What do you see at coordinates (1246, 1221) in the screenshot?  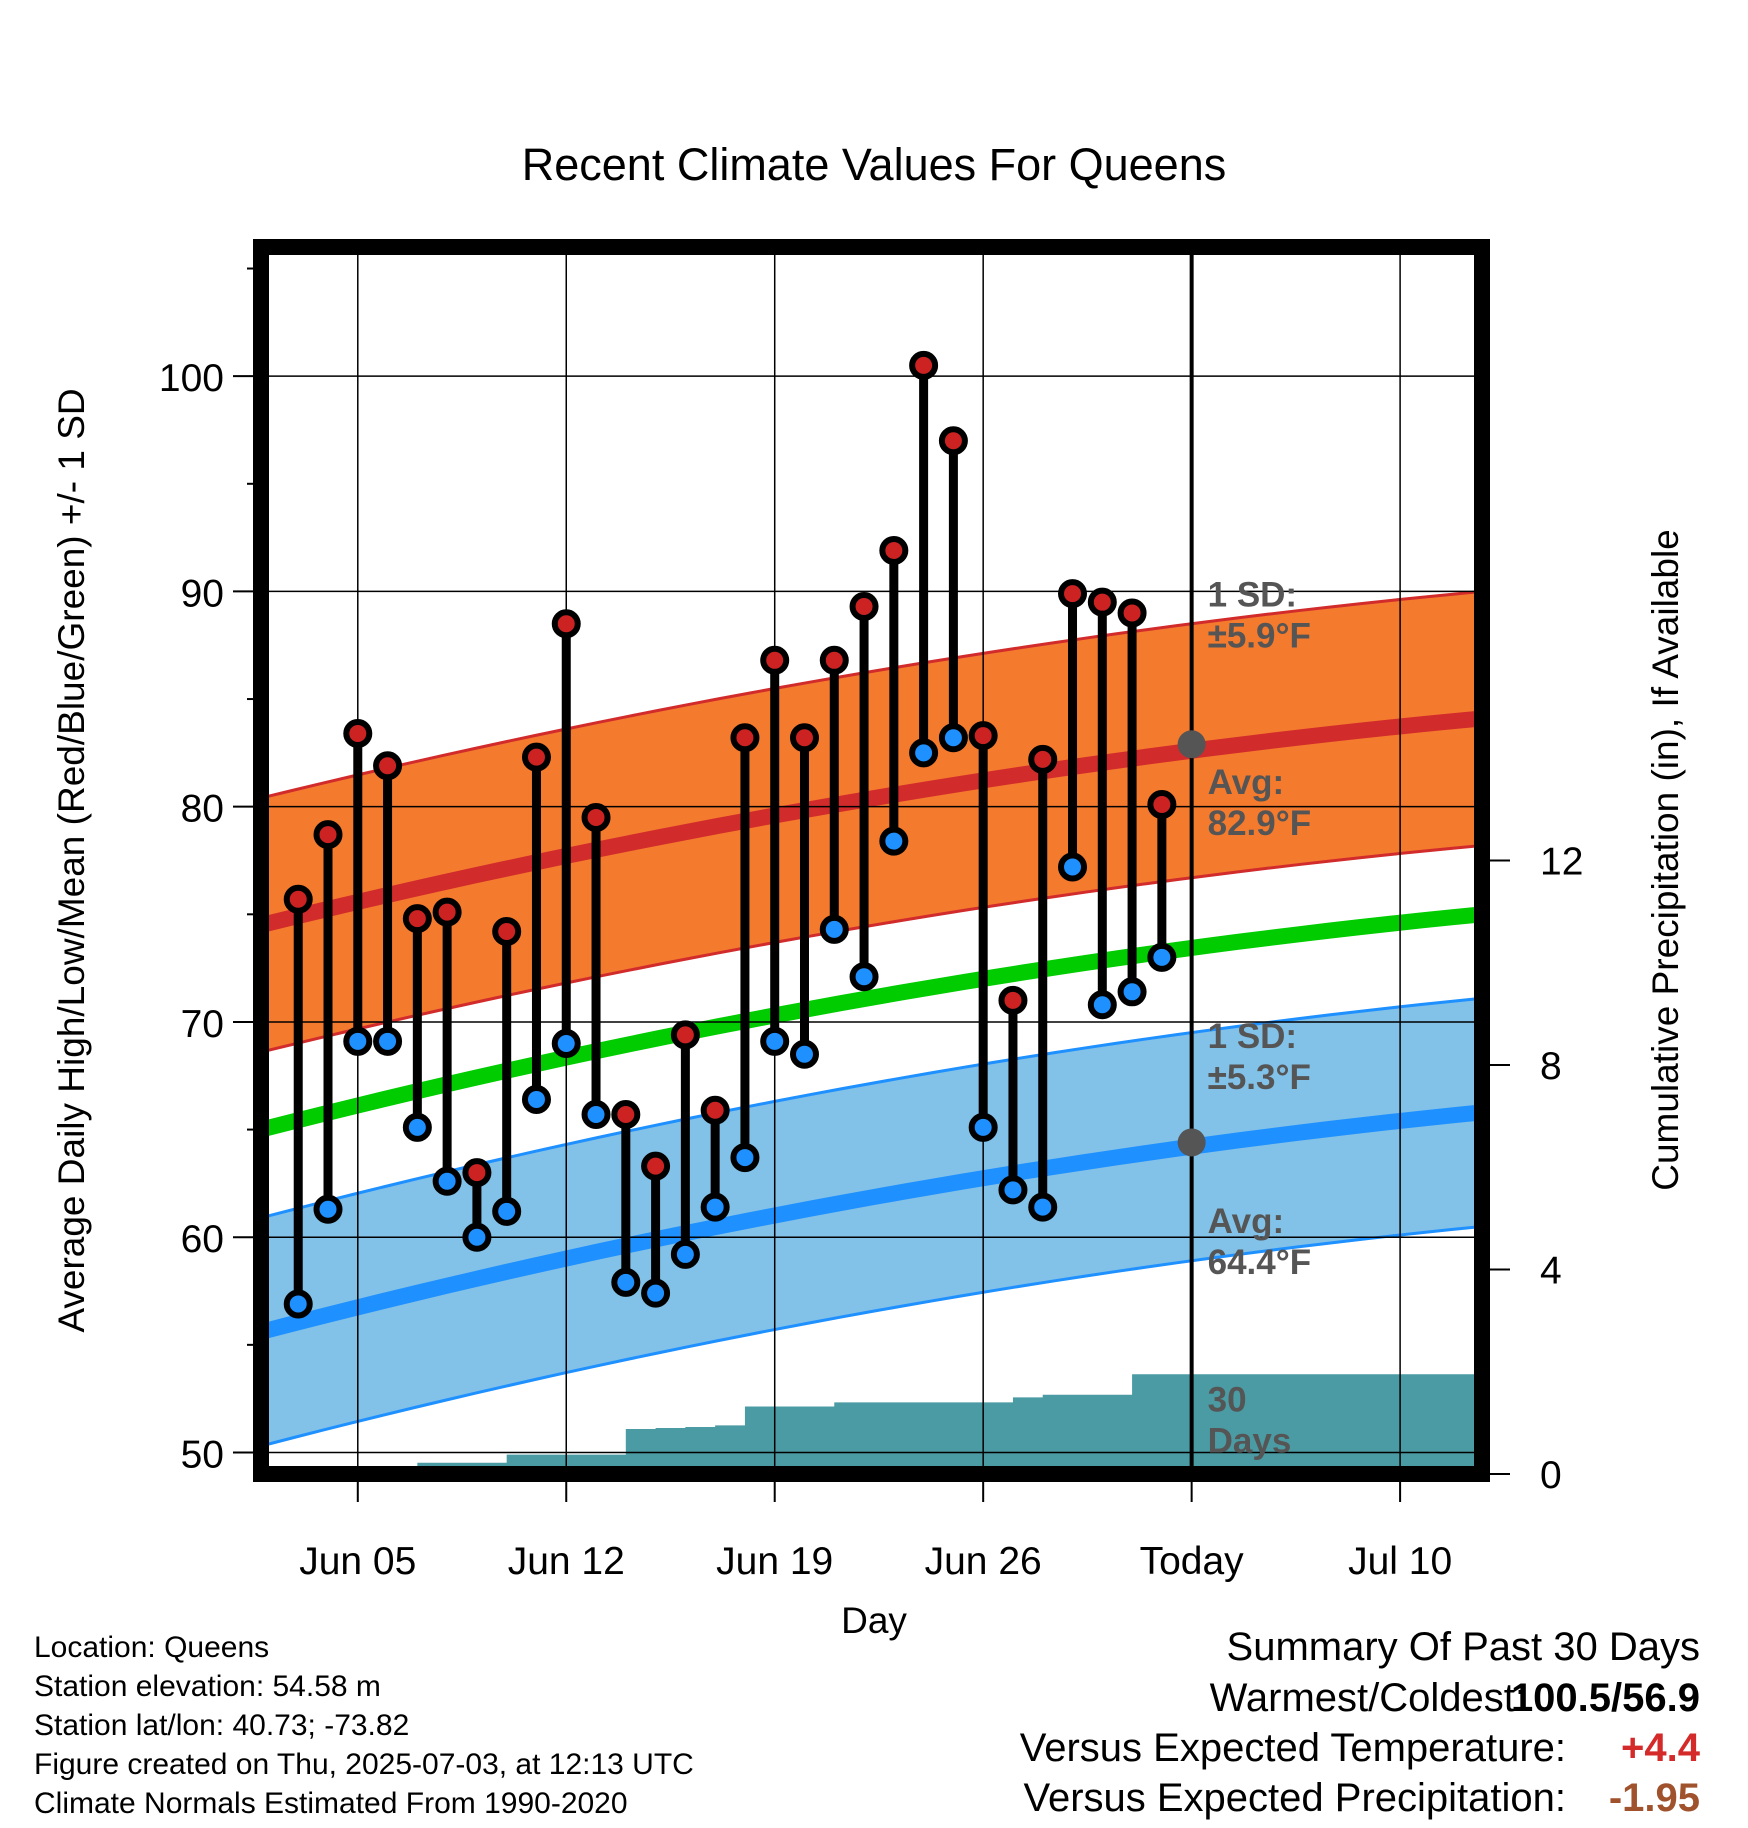 I see `low-avg-annotation-line: Avg:` at bounding box center [1246, 1221].